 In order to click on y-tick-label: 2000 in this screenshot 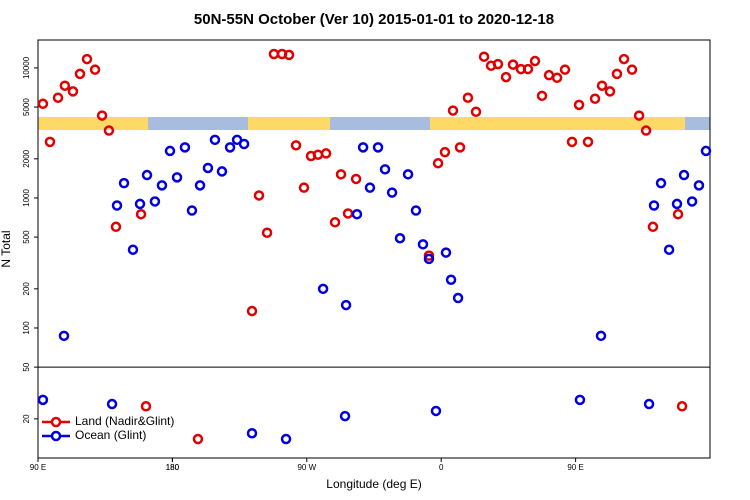, I will do `click(26, 158)`.